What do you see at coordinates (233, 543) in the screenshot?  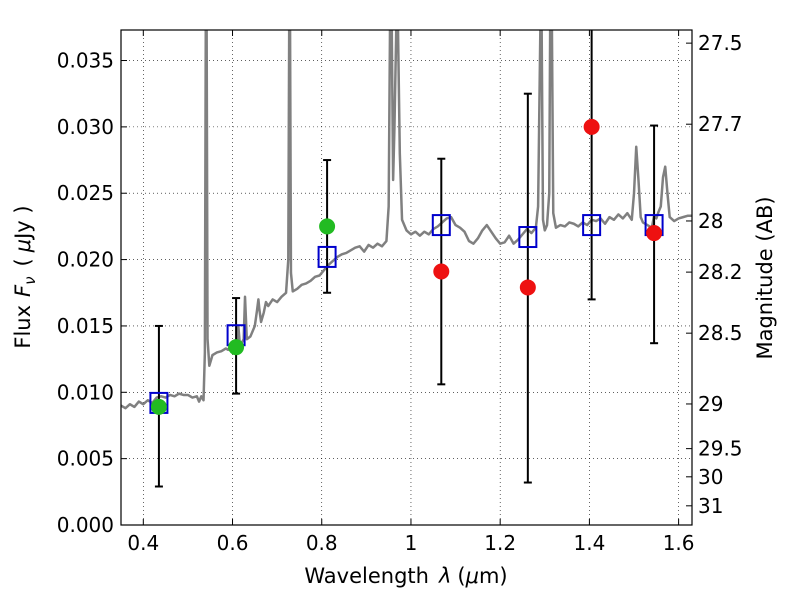 I see `x-tick-label: 0.6` at bounding box center [233, 543].